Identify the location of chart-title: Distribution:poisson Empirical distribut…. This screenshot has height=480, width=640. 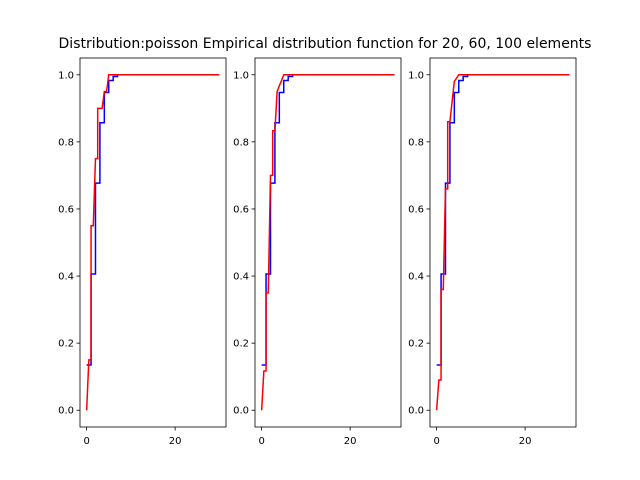
(325, 44).